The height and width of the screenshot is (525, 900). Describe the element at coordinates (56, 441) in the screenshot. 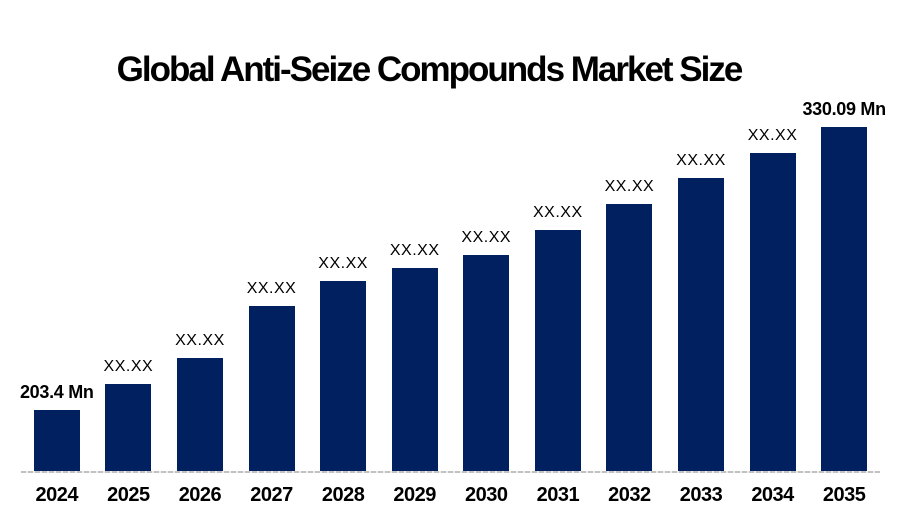

I see `bar-2024` at that location.